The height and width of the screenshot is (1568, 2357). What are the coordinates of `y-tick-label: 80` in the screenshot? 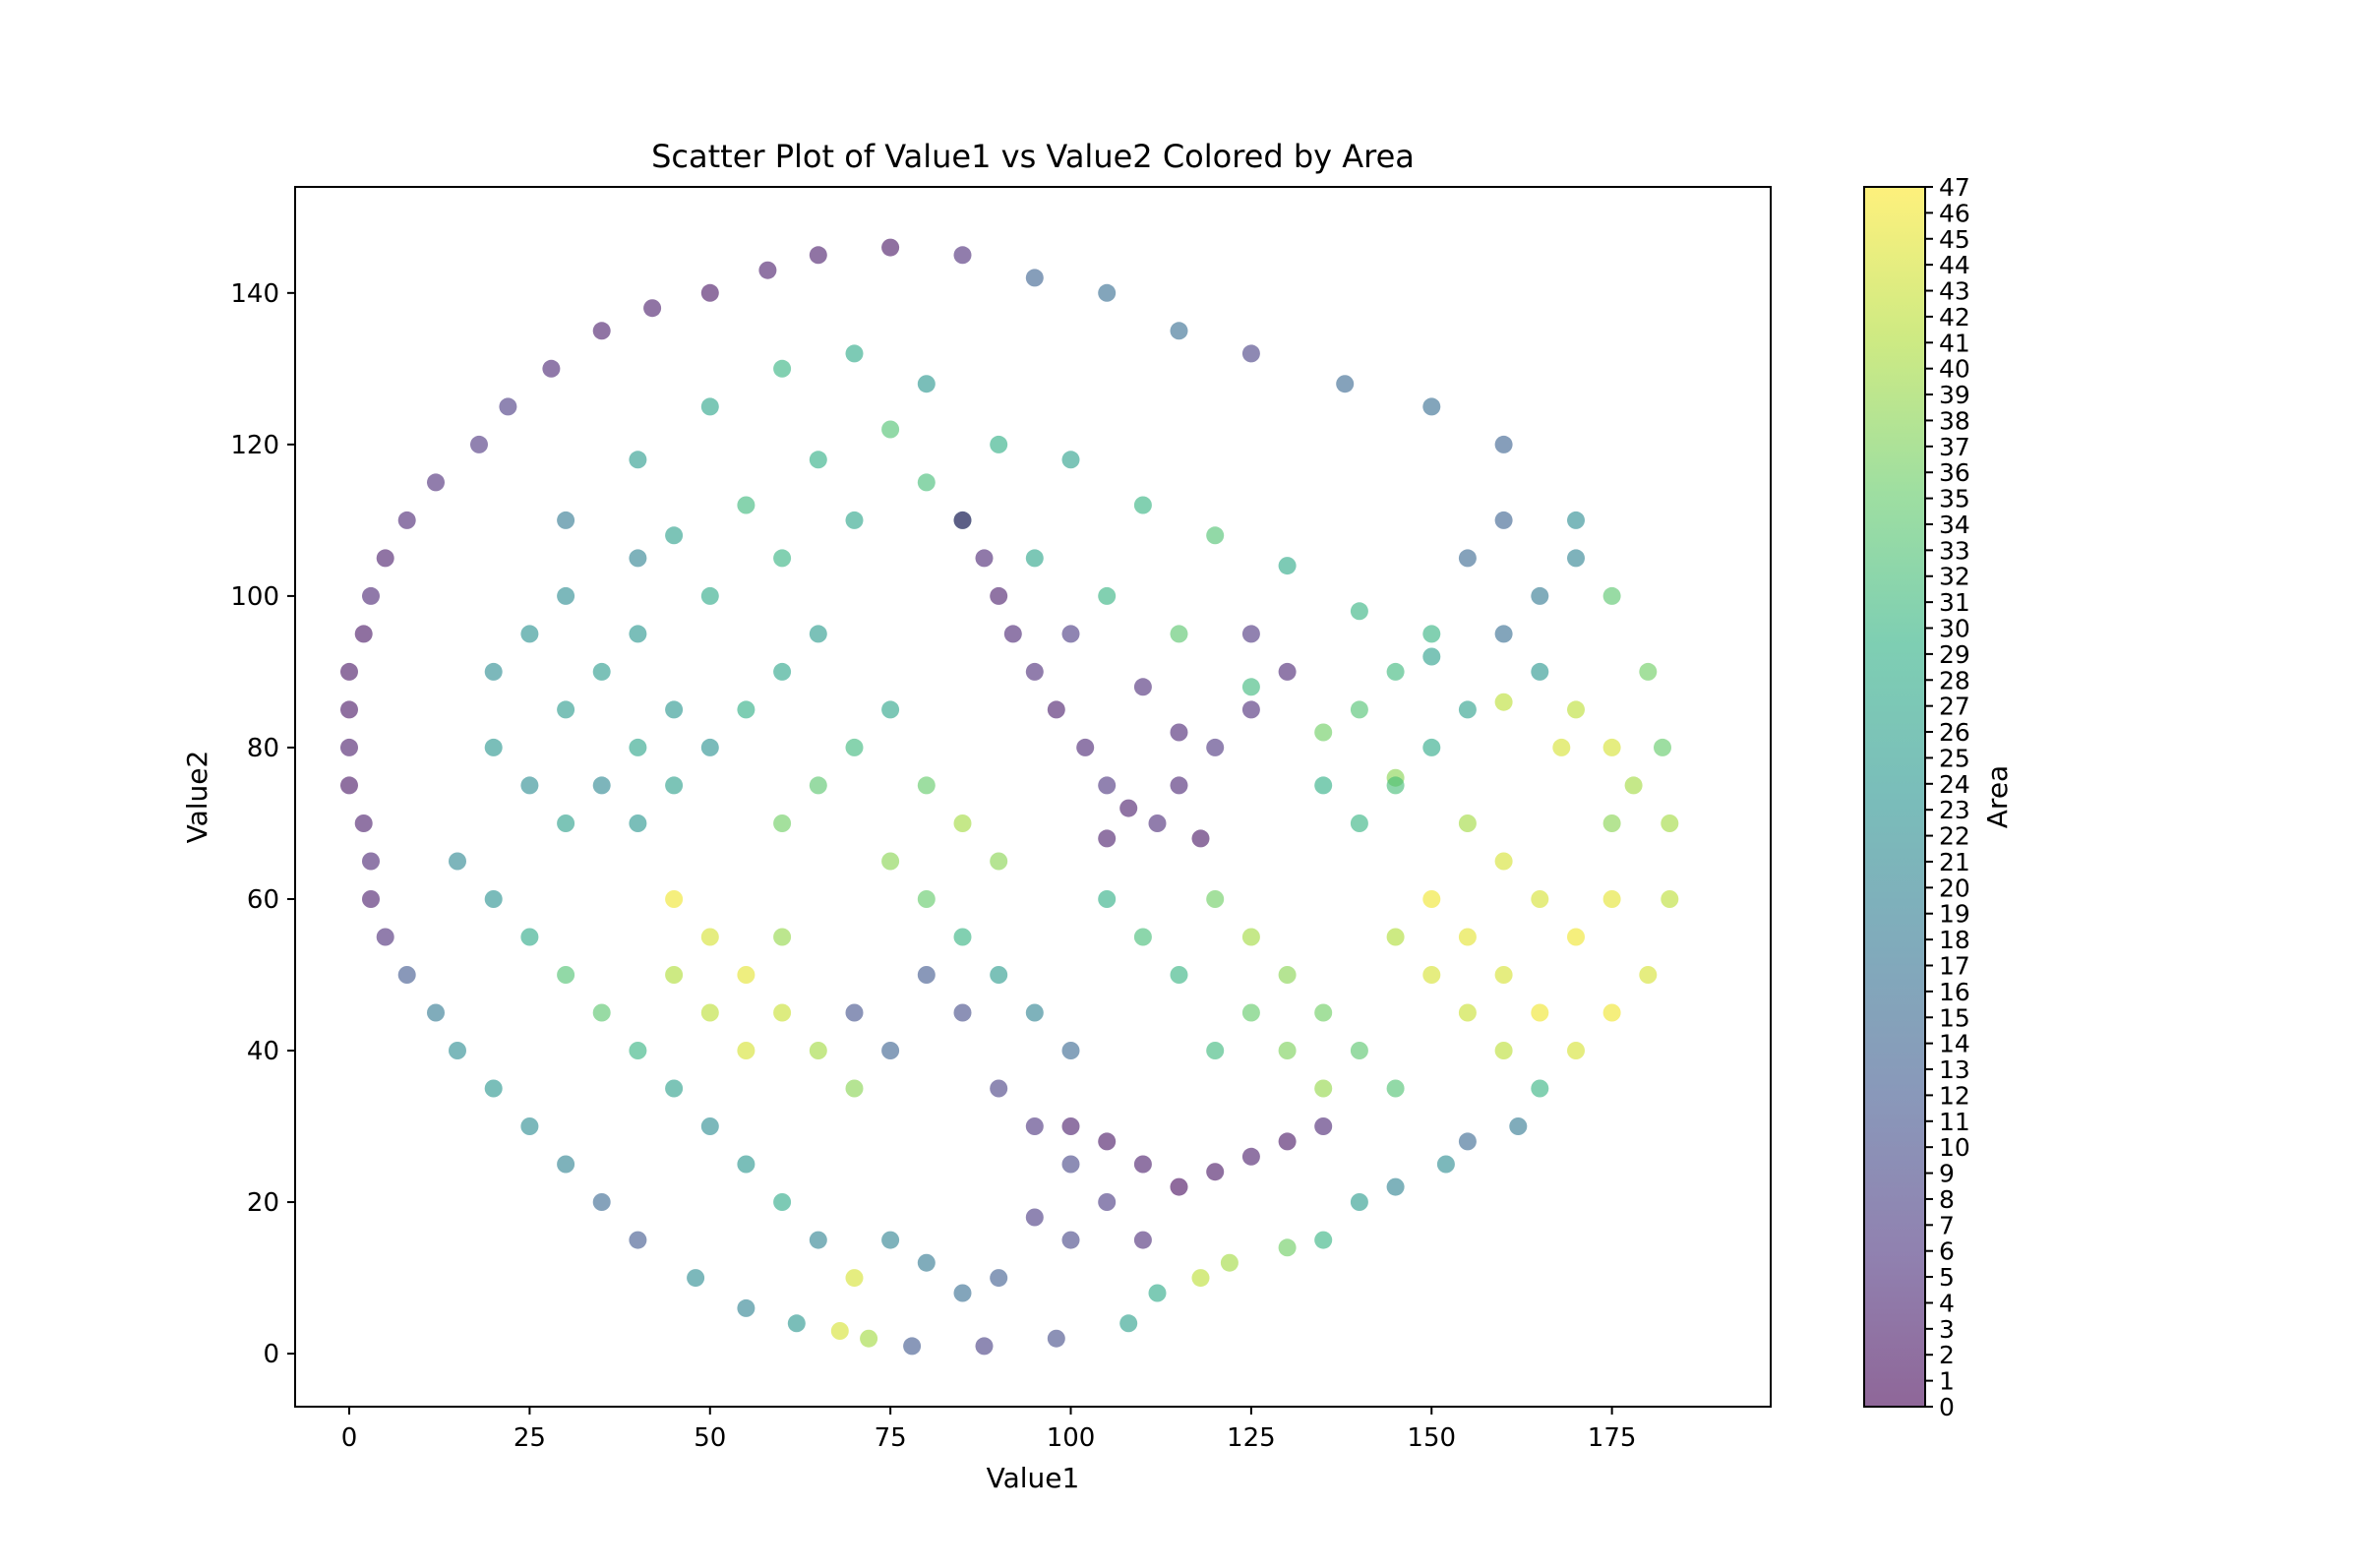 It's located at (263, 749).